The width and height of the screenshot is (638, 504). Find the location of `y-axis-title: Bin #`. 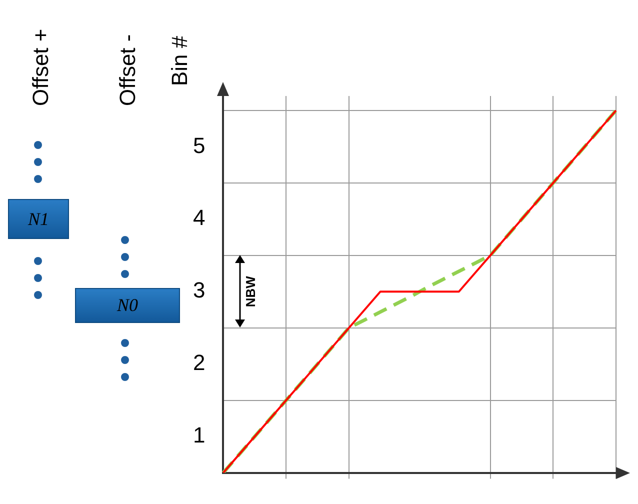

y-axis-title: Bin # is located at coordinates (180, 61).